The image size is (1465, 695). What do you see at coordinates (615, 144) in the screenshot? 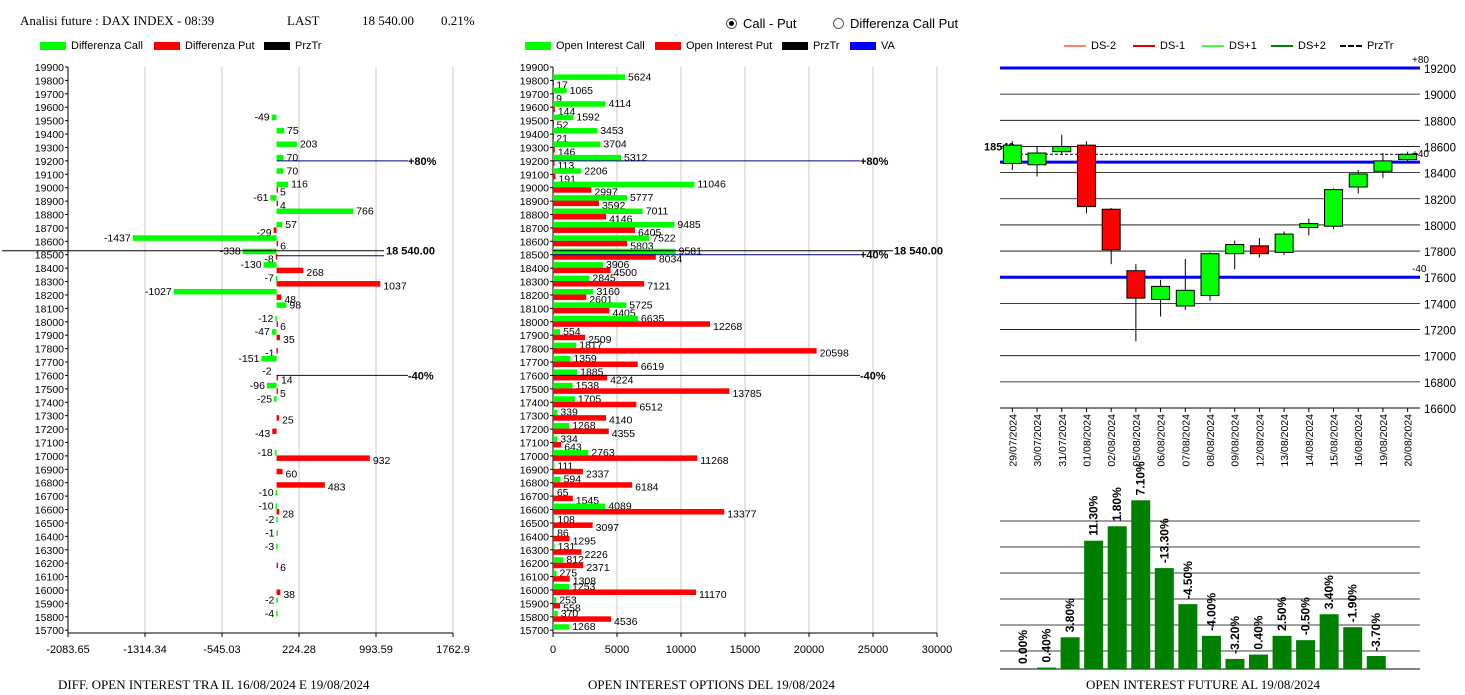
I see `oi-call-label: 3704` at bounding box center [615, 144].